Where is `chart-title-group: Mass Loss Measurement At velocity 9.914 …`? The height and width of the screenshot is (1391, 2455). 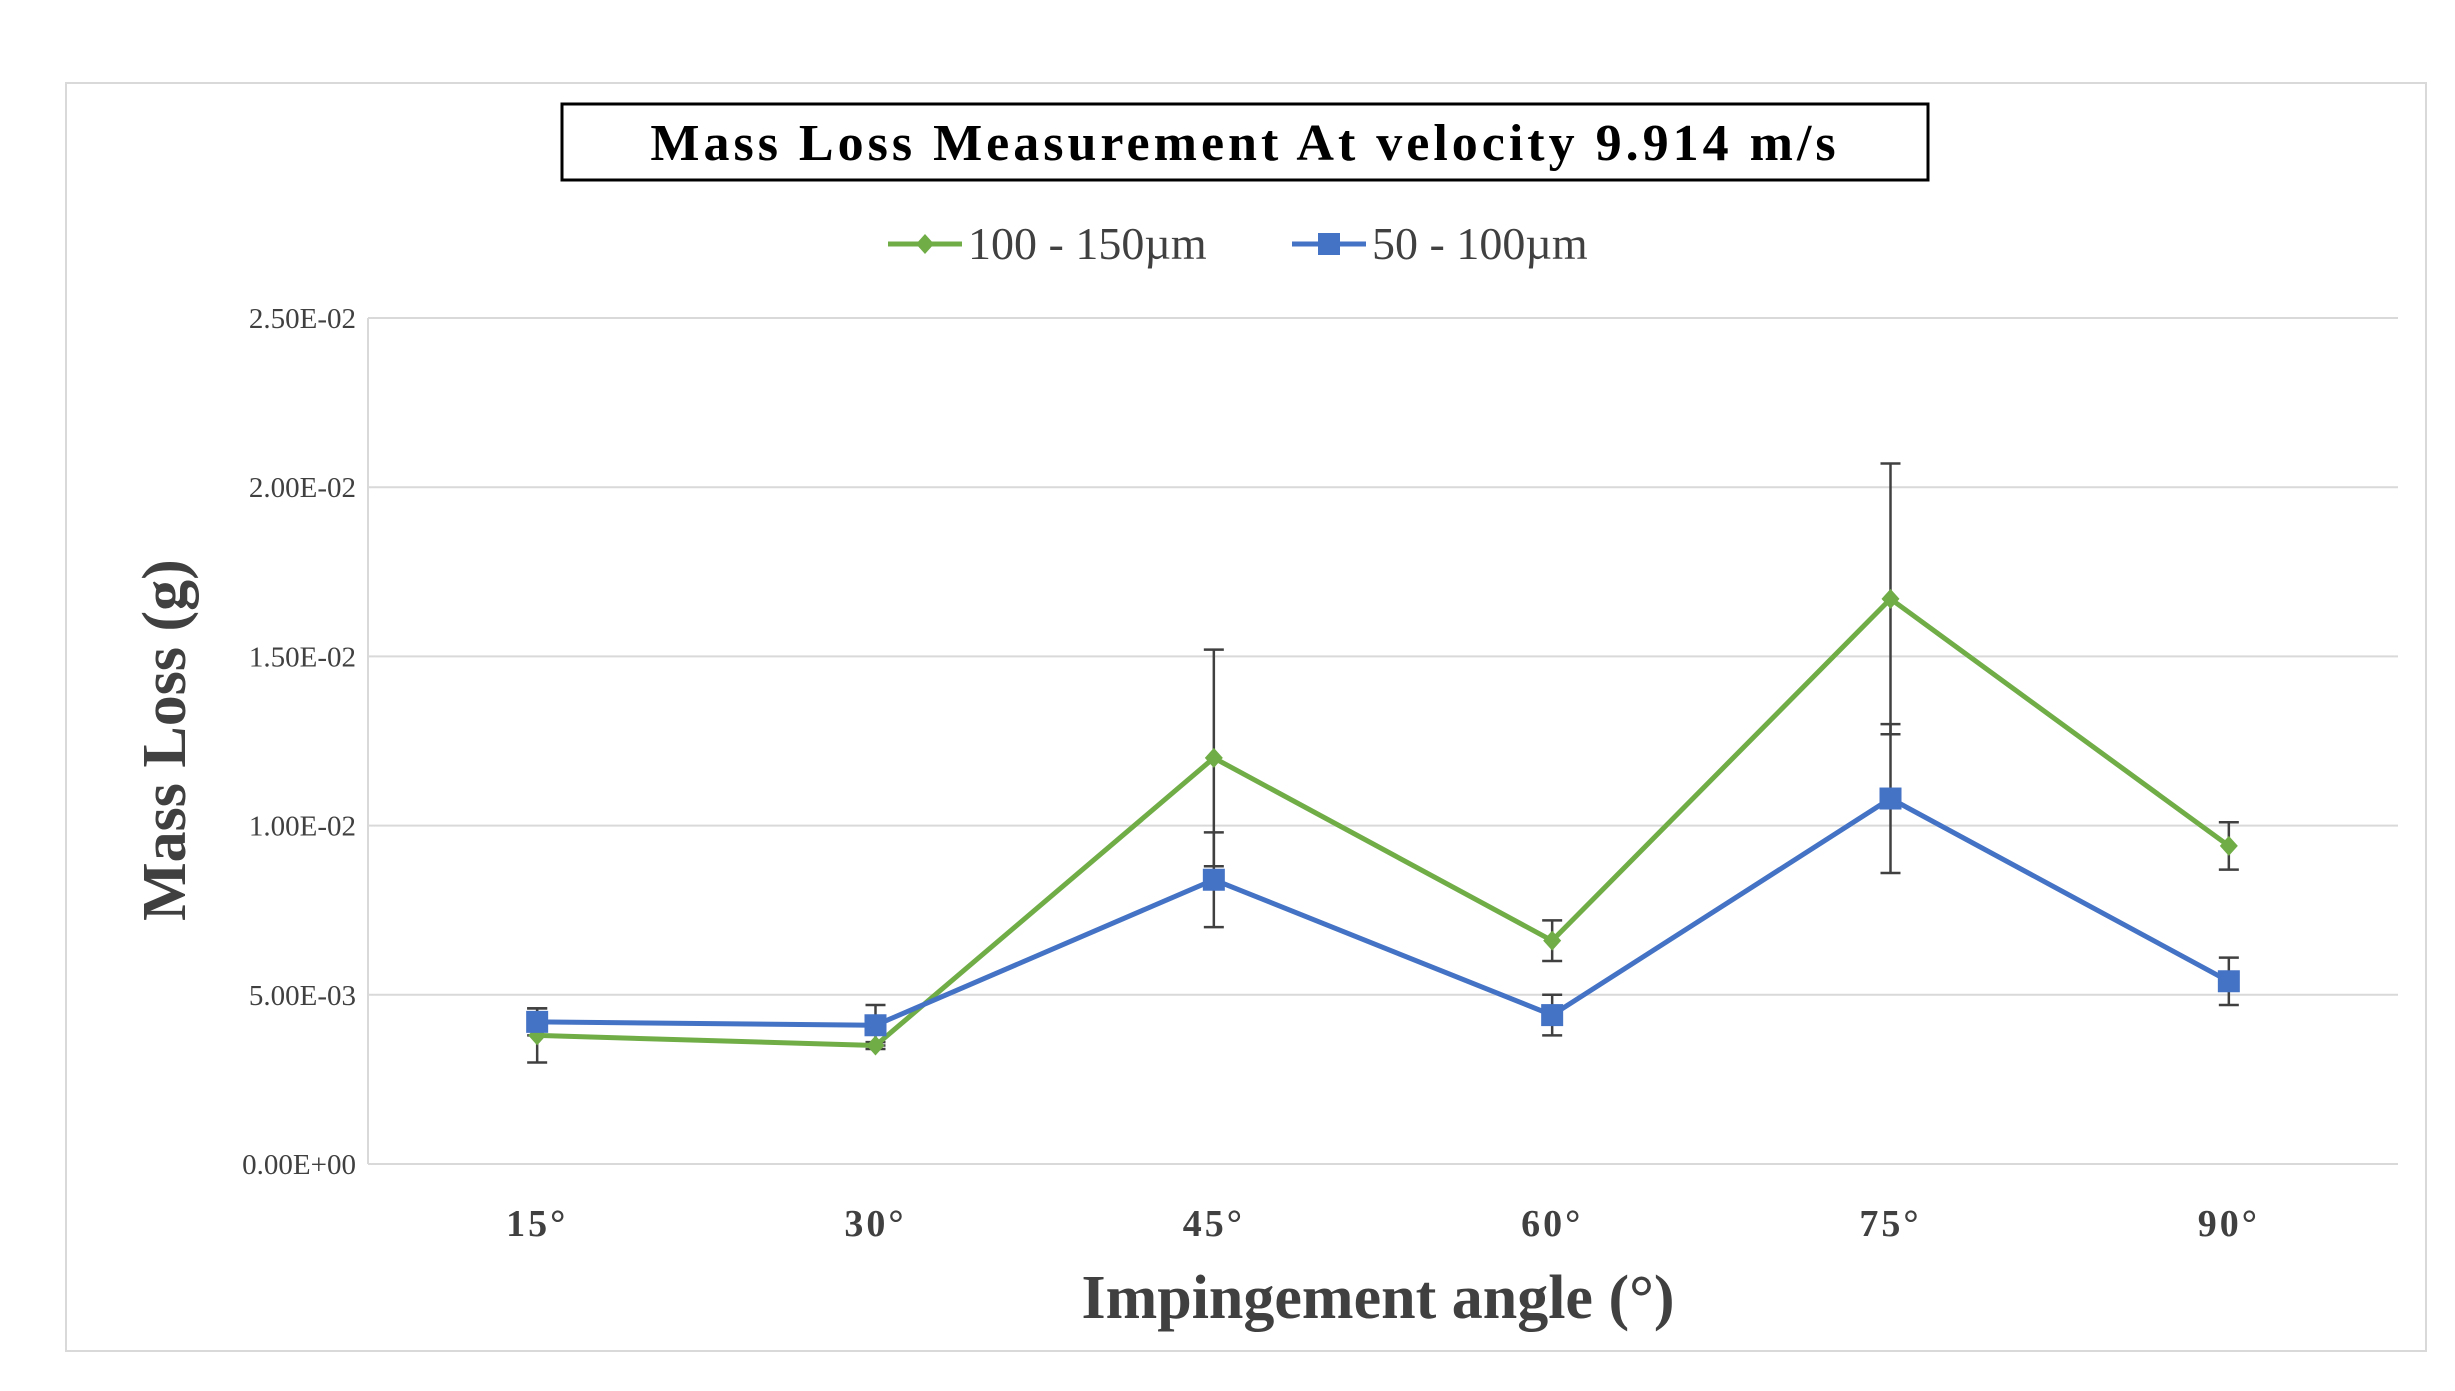 chart-title-group: Mass Loss Measurement At velocity 9.914 … is located at coordinates (1245, 142).